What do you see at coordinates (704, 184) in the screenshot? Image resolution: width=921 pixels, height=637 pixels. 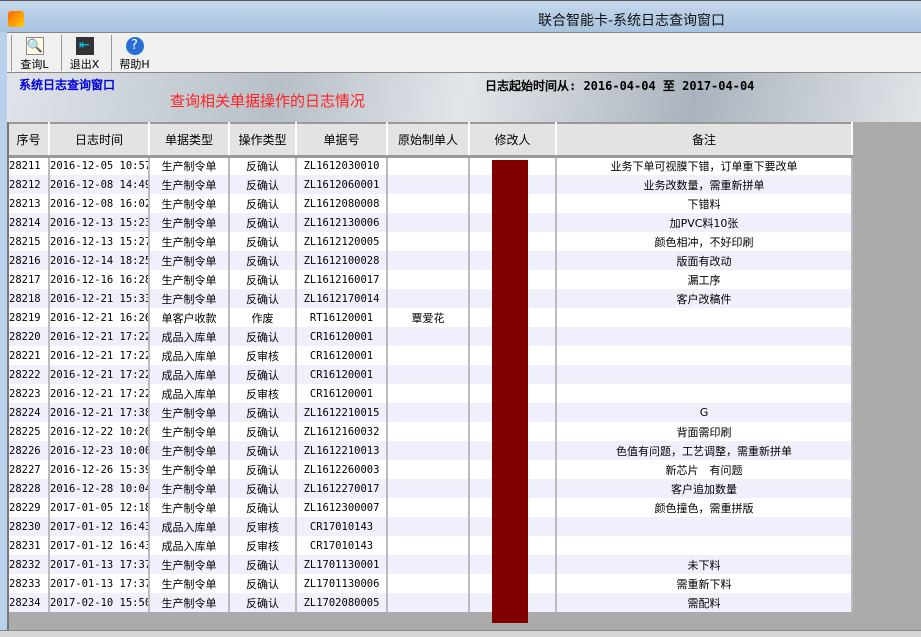 I see `table-cell: 业务改数量，需重新拼单` at bounding box center [704, 184].